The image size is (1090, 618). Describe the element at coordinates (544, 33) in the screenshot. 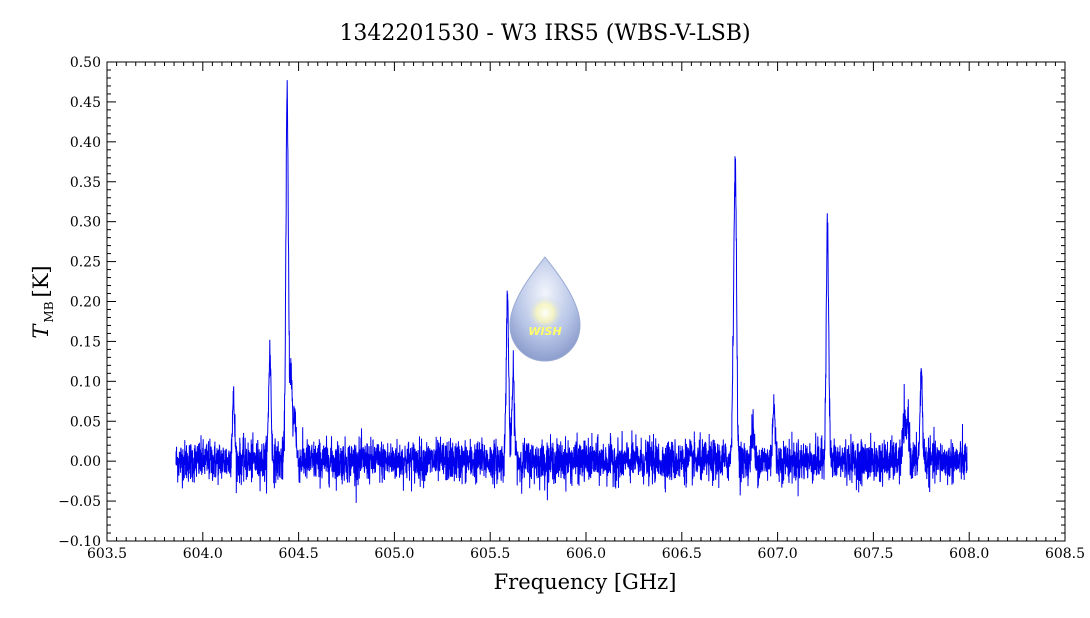

I see `chart-title: 1342201530 - W3 IRS5 (WBS-V-LSB)` at that location.